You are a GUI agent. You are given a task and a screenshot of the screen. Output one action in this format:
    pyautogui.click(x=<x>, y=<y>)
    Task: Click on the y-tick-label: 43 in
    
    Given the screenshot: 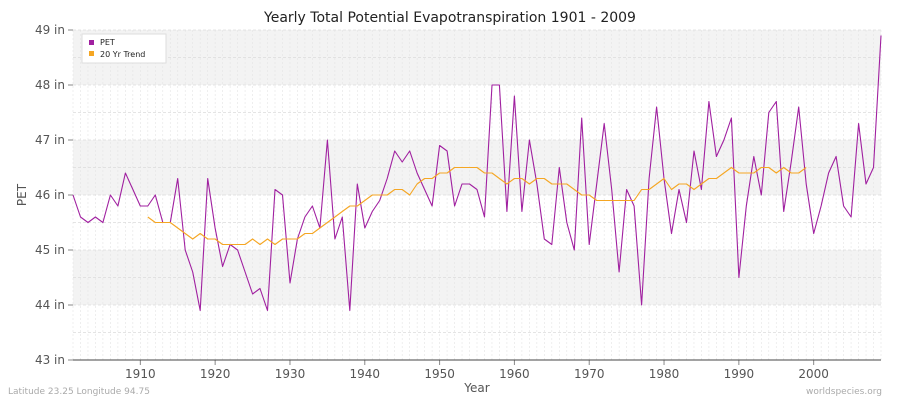 What is the action you would take?
    pyautogui.click(x=50, y=360)
    